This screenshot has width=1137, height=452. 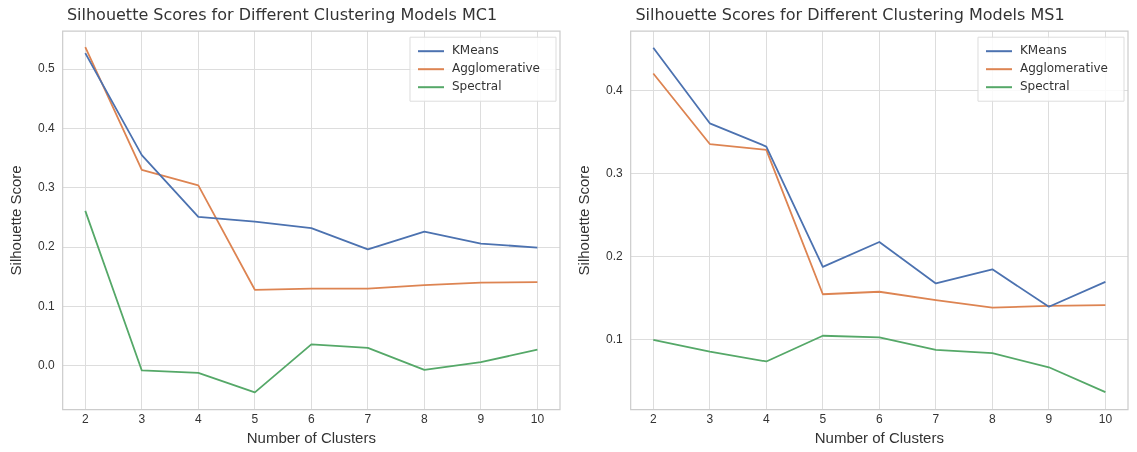 I want to click on y-tick-label: 0.0, so click(x=46, y=365).